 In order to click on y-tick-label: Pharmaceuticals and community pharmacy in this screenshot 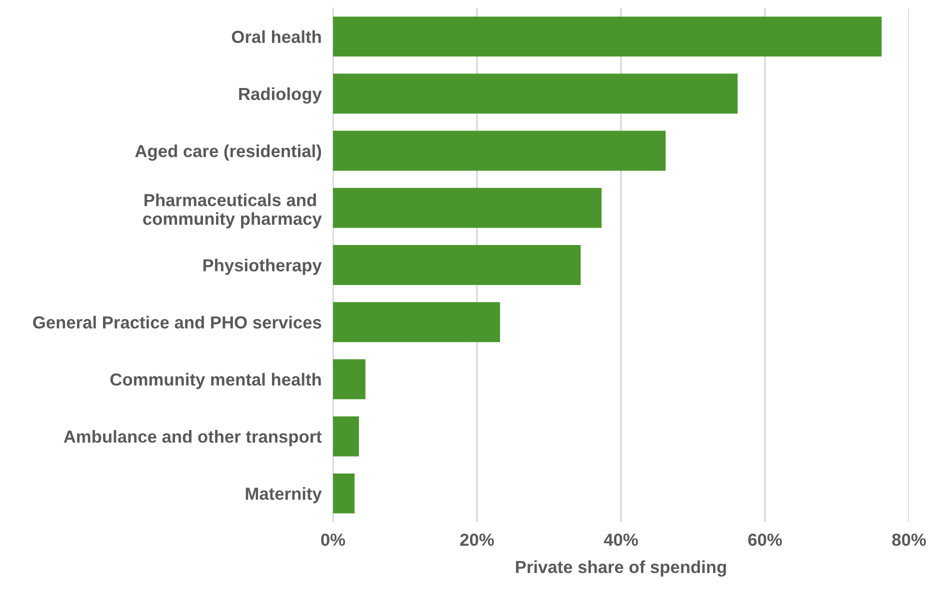, I will do `click(232, 211)`.